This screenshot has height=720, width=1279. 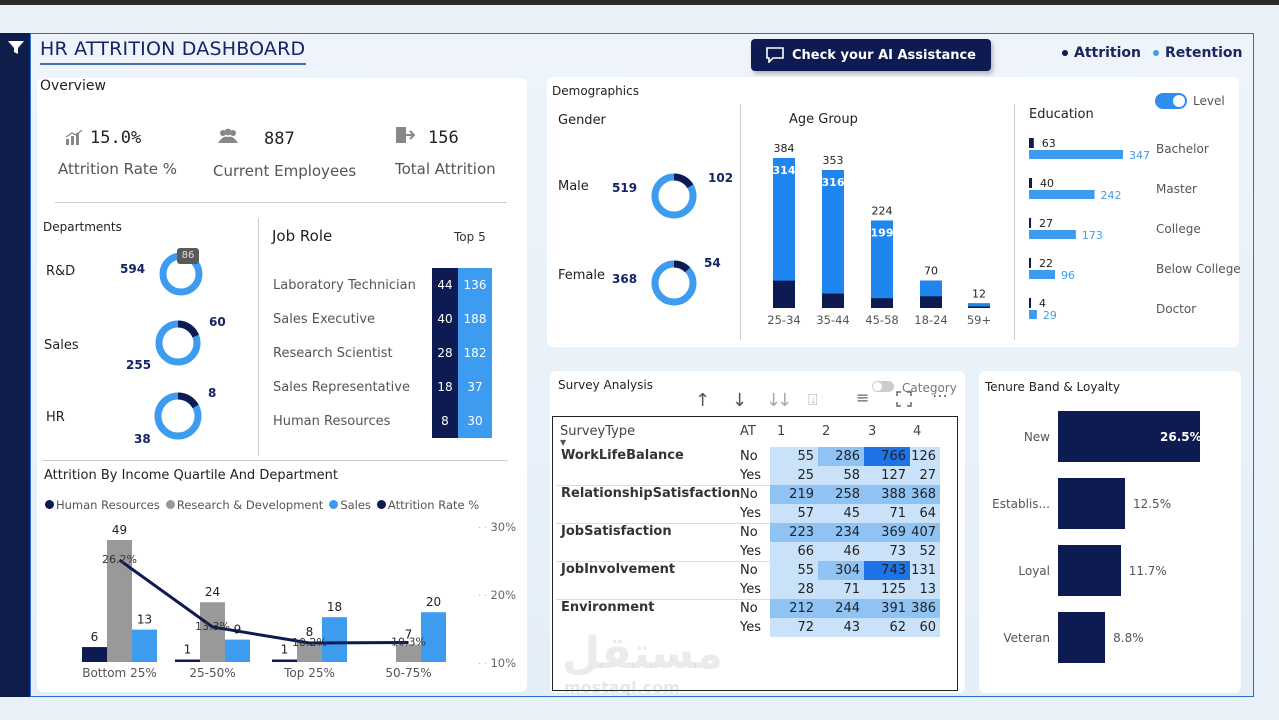 What do you see at coordinates (408, 642) in the screenshot?
I see `attrition-rate-label: 10.3%` at bounding box center [408, 642].